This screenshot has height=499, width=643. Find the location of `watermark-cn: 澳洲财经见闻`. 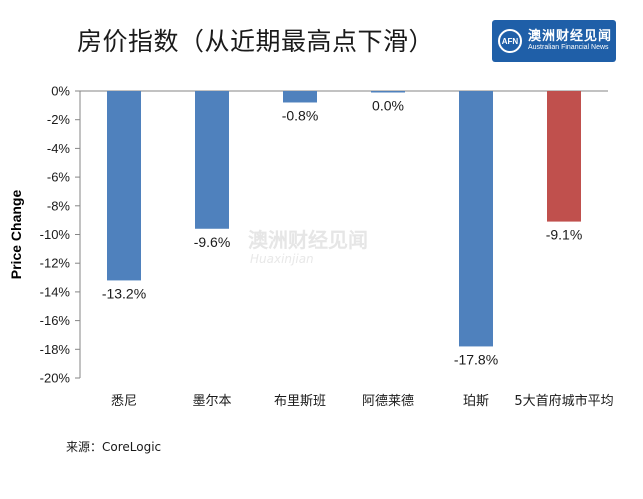

watermark-cn: 澳洲财经见闻 is located at coordinates (308, 240).